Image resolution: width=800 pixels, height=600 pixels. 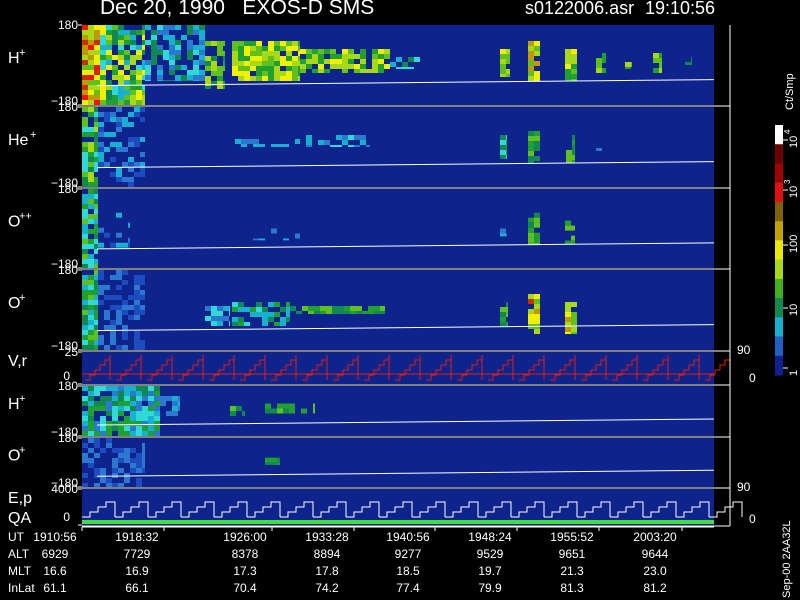 What do you see at coordinates (572, 588) in the screenshot?
I see `footer-value: 81.3` at bounding box center [572, 588].